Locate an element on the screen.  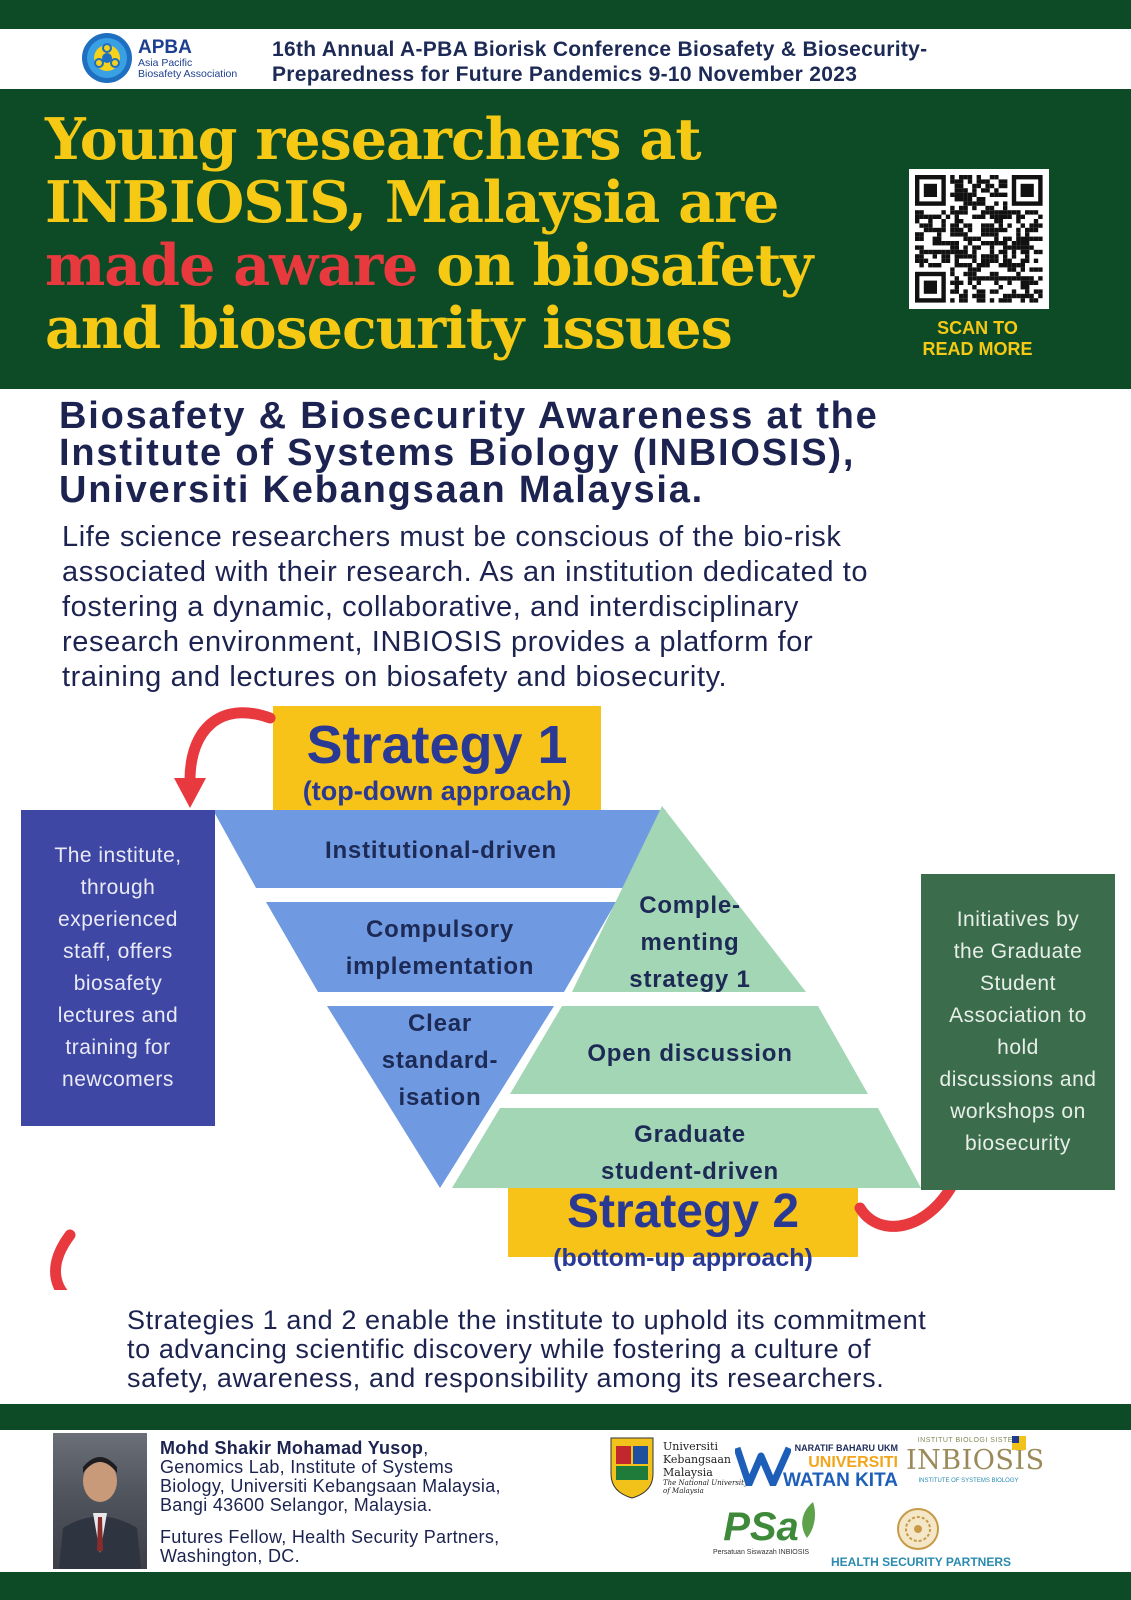
apba-logo-line1: Asia Pacific is located at coordinates (165, 63).